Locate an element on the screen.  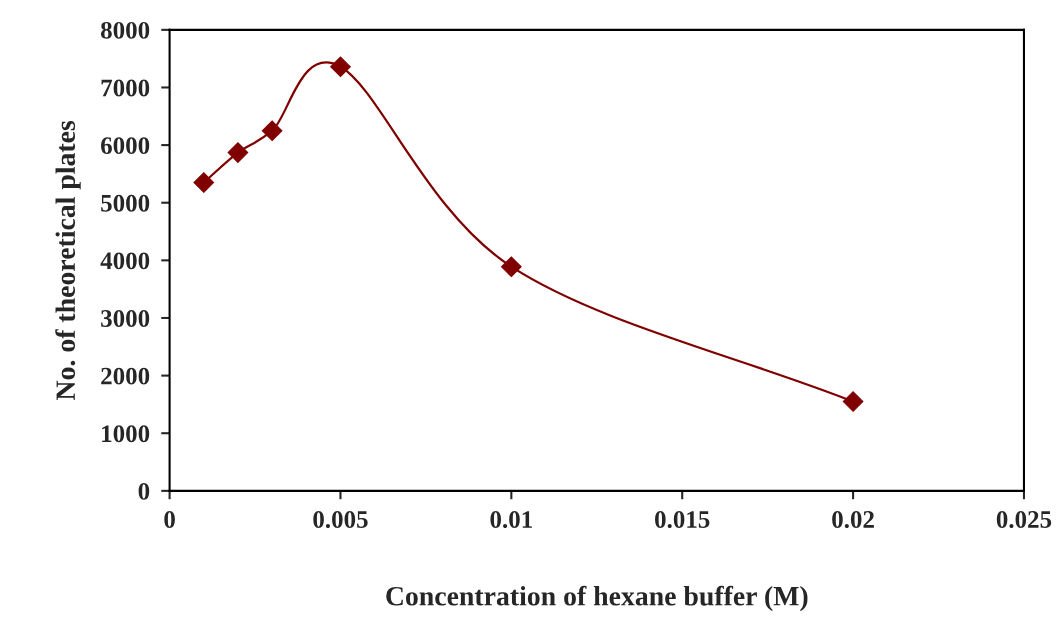
x-tick-label: 0 is located at coordinates (169, 519).